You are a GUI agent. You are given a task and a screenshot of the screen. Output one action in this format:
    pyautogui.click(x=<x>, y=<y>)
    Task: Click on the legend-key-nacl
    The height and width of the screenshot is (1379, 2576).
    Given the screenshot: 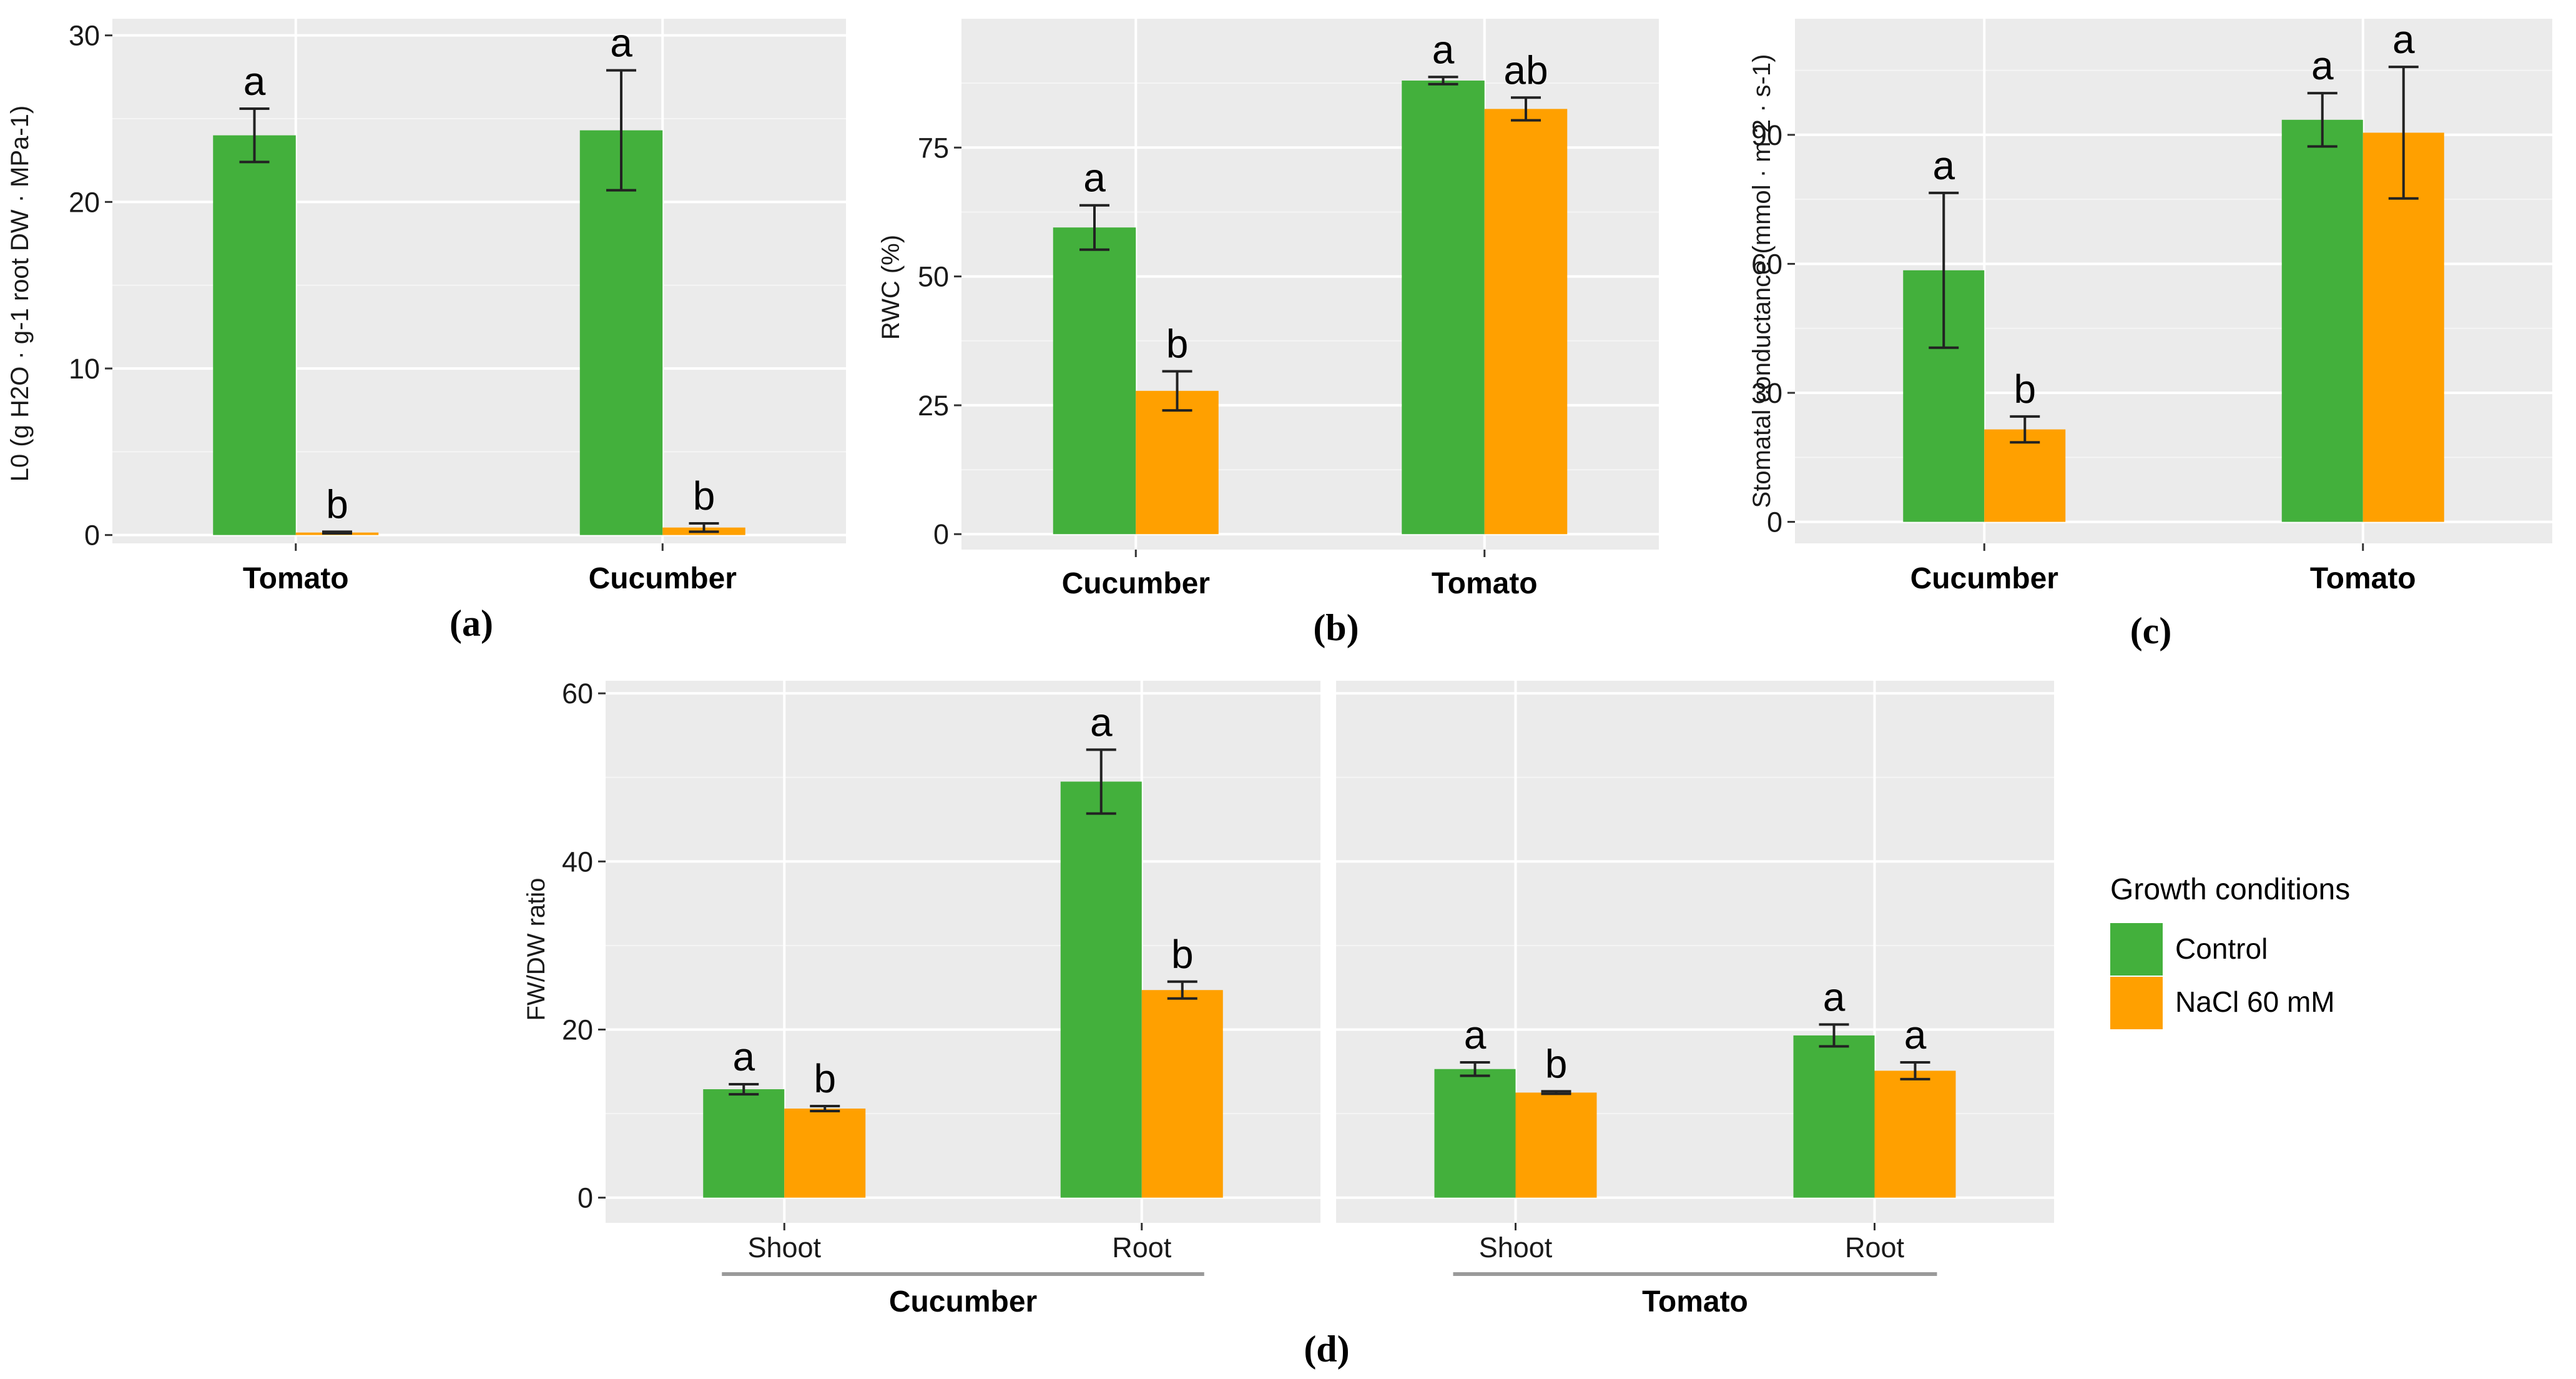 What is the action you would take?
    pyautogui.click(x=2136, y=1003)
    